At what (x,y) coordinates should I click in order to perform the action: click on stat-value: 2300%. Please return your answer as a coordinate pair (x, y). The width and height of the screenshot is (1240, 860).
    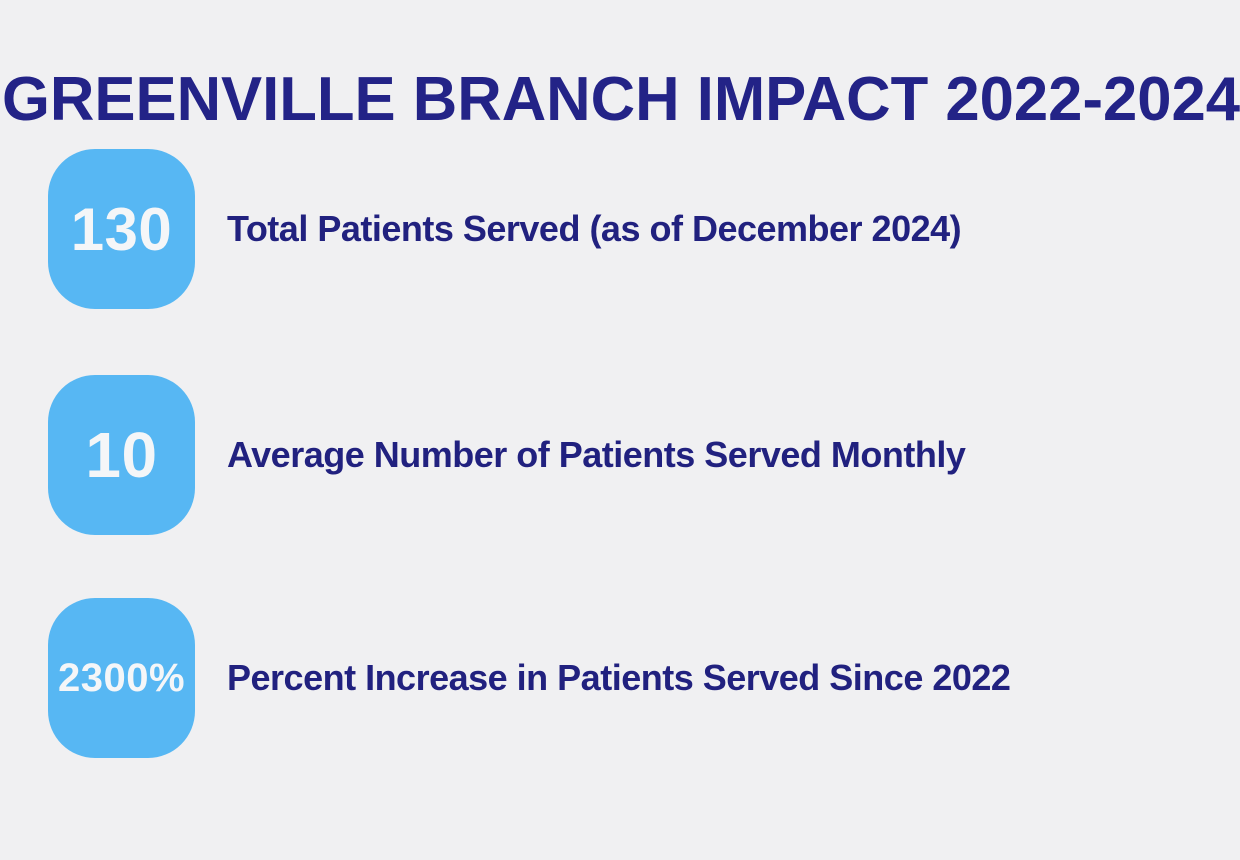
    Looking at the image, I should click on (121, 677).